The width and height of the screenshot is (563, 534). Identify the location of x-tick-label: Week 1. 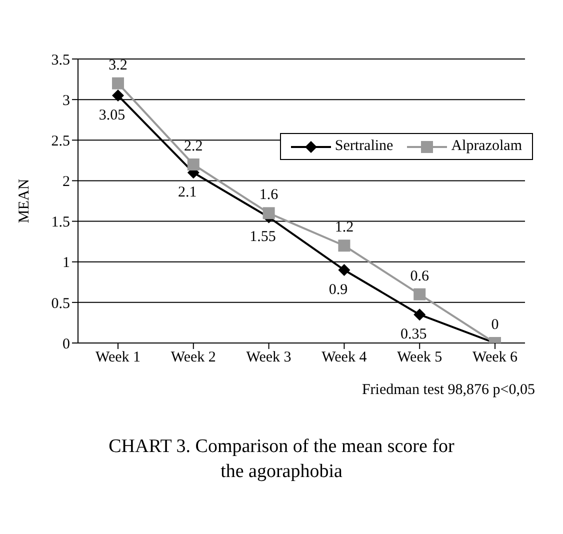
(118, 358).